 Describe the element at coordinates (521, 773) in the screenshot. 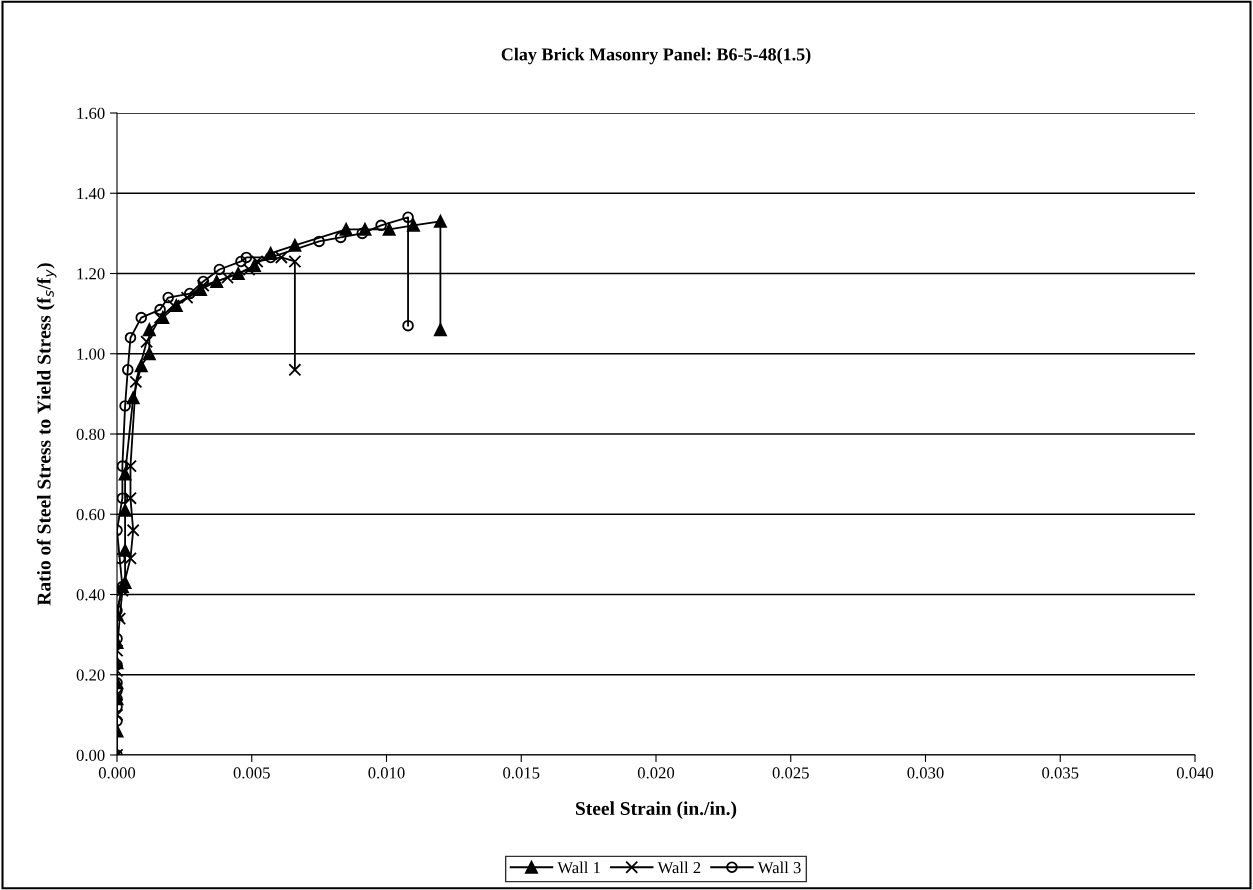

I see `x-tick-label: 0.015` at that location.